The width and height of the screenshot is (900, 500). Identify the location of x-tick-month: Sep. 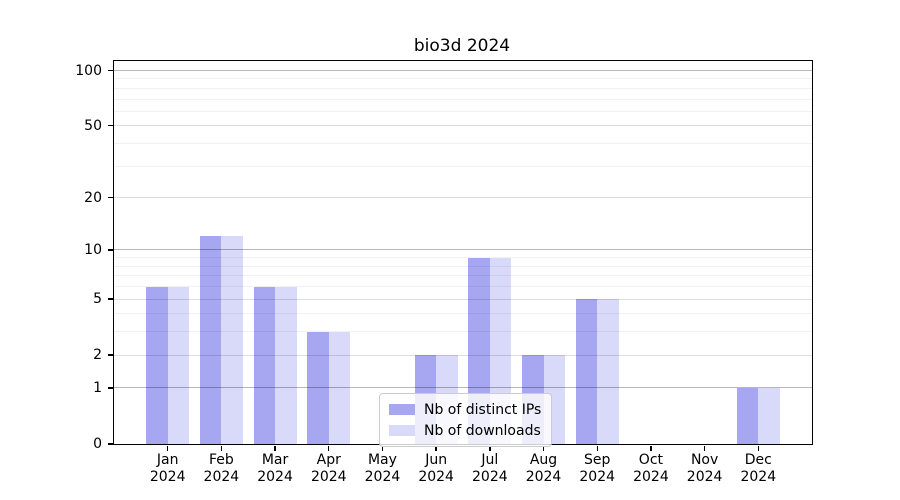
(597, 460).